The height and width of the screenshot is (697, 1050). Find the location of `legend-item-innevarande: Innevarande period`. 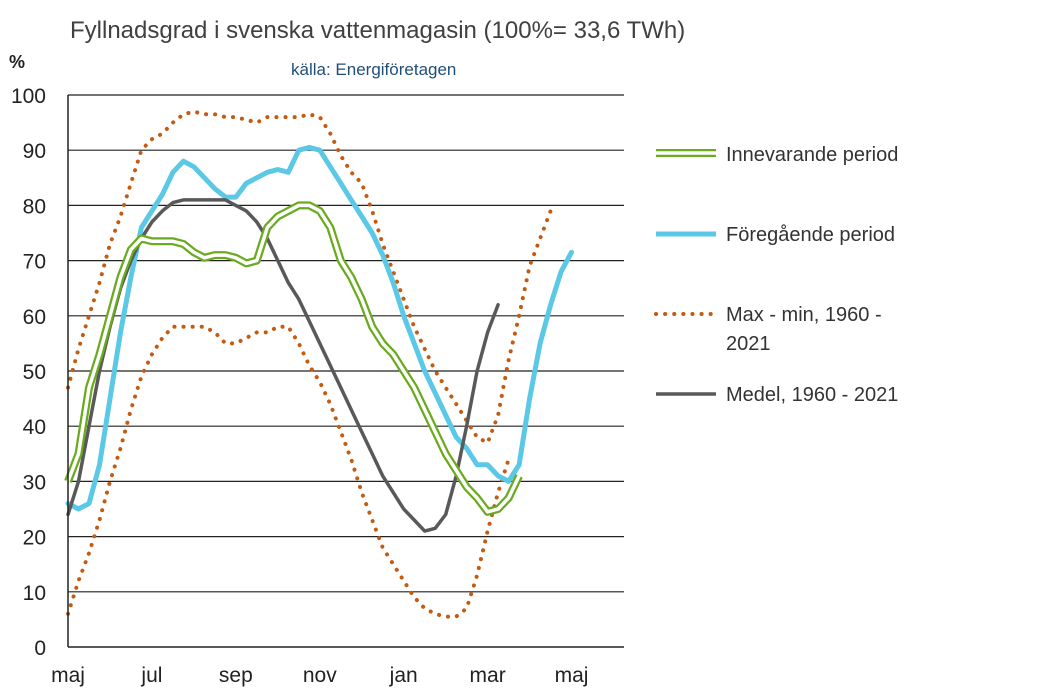

legend-item-innevarande: Innevarande period is located at coordinates (777, 155).